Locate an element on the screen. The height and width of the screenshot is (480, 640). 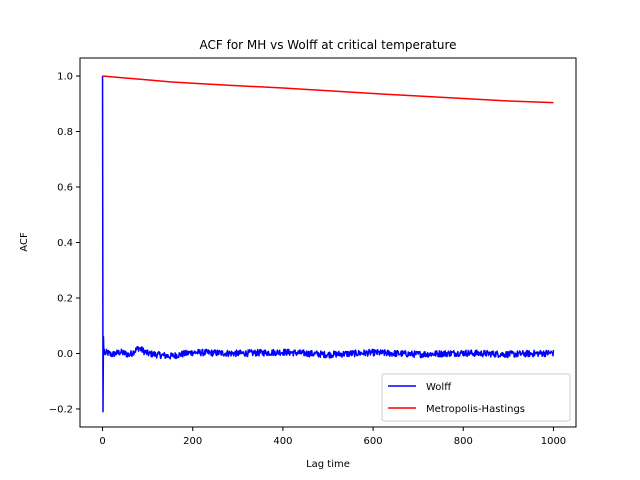
y-axis: −0.2 0.0 0.2 0.4 0.6 0.8 1.0 is located at coordinates (64, 243).